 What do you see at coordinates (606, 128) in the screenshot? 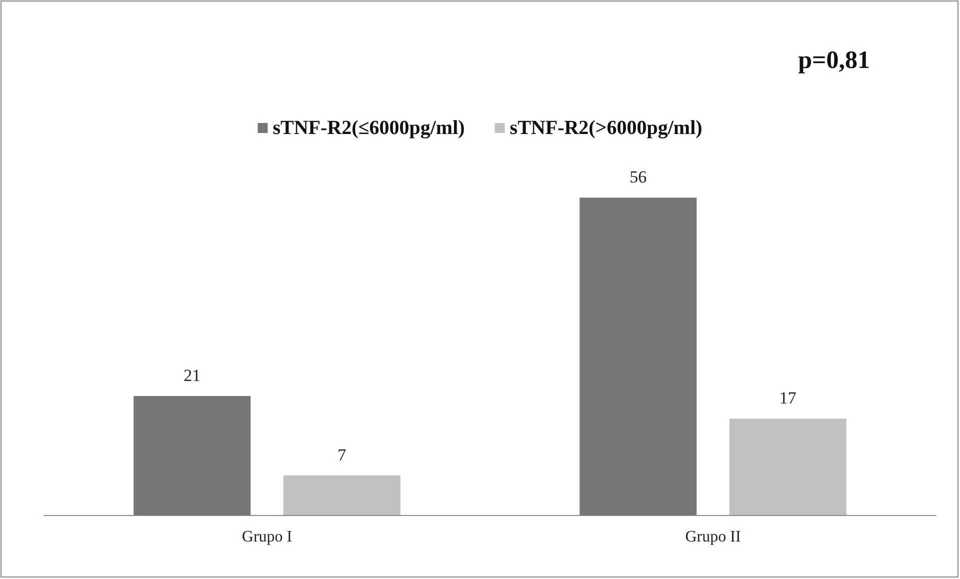
I see `legend-label: sTNF-R2(>6000pg/ml)` at bounding box center [606, 128].